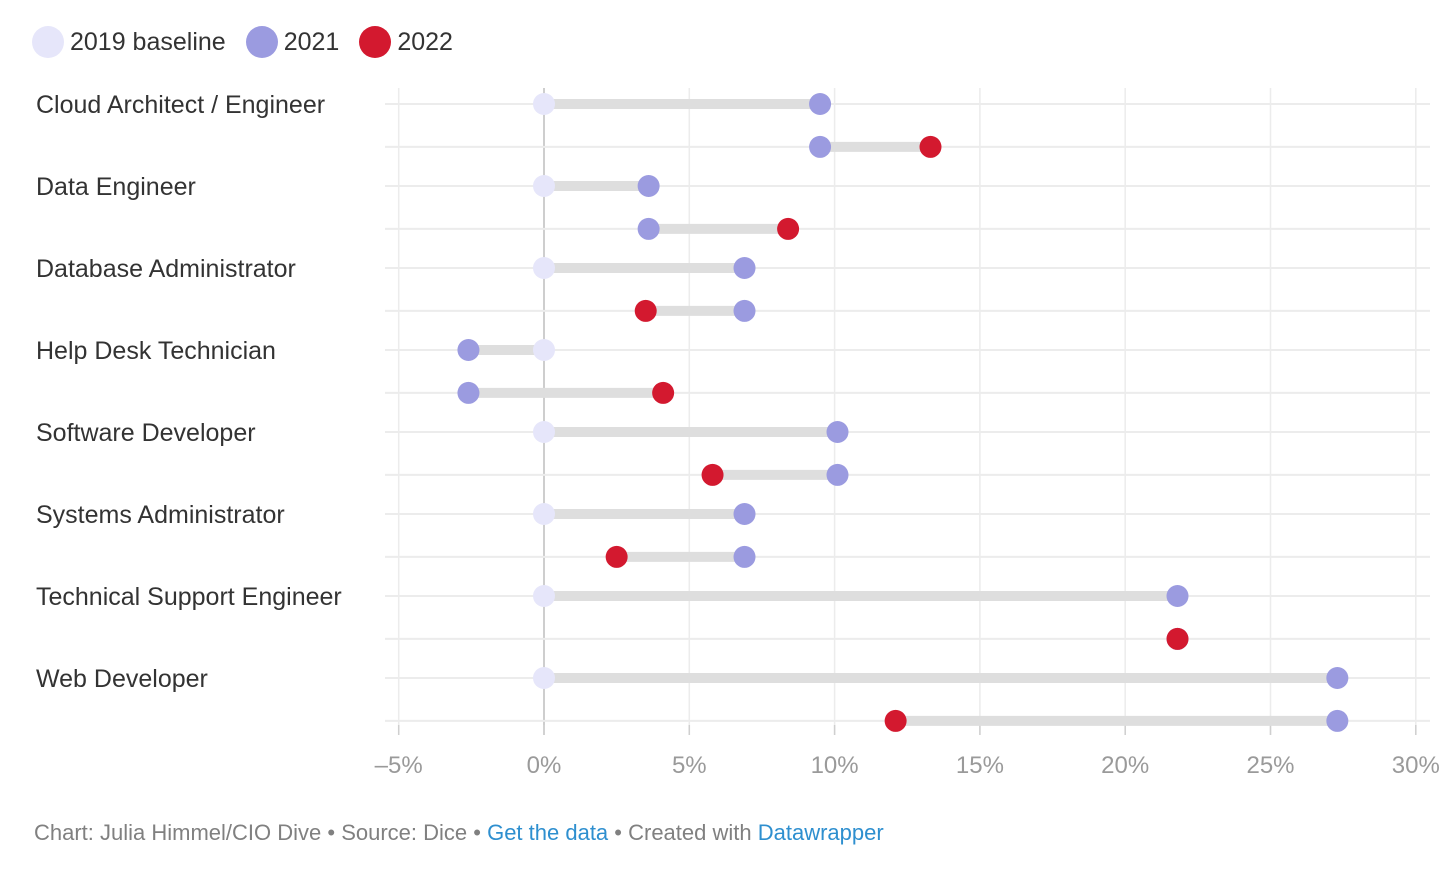 This screenshot has width=1456, height=877. What do you see at coordinates (548, 832) in the screenshot?
I see `get-the-data-link: Get the data` at bounding box center [548, 832].